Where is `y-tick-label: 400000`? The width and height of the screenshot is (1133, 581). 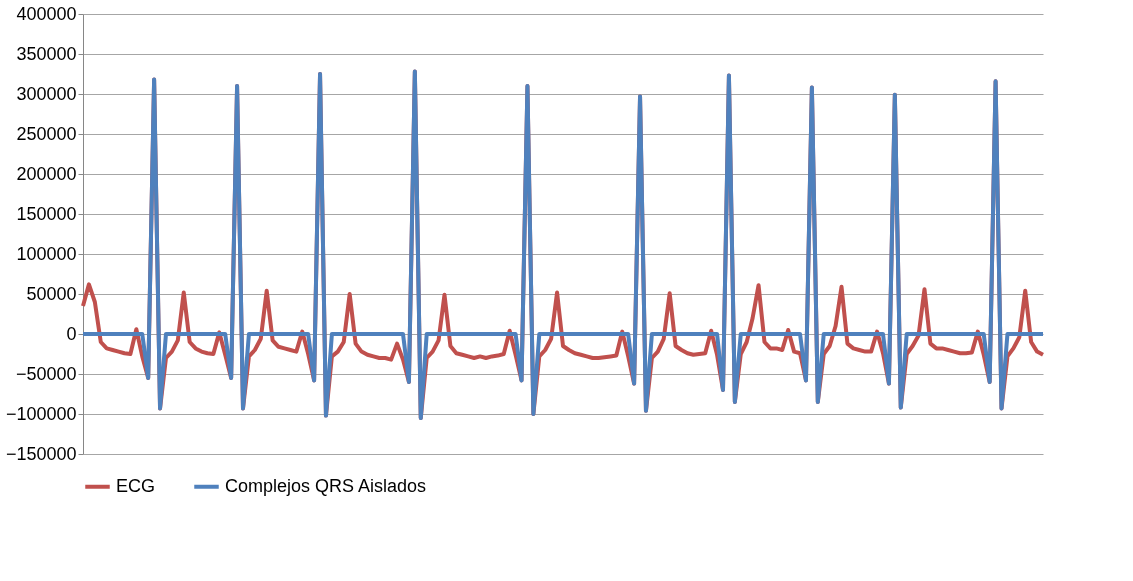
y-tick-label: 400000 is located at coordinates (46, 13).